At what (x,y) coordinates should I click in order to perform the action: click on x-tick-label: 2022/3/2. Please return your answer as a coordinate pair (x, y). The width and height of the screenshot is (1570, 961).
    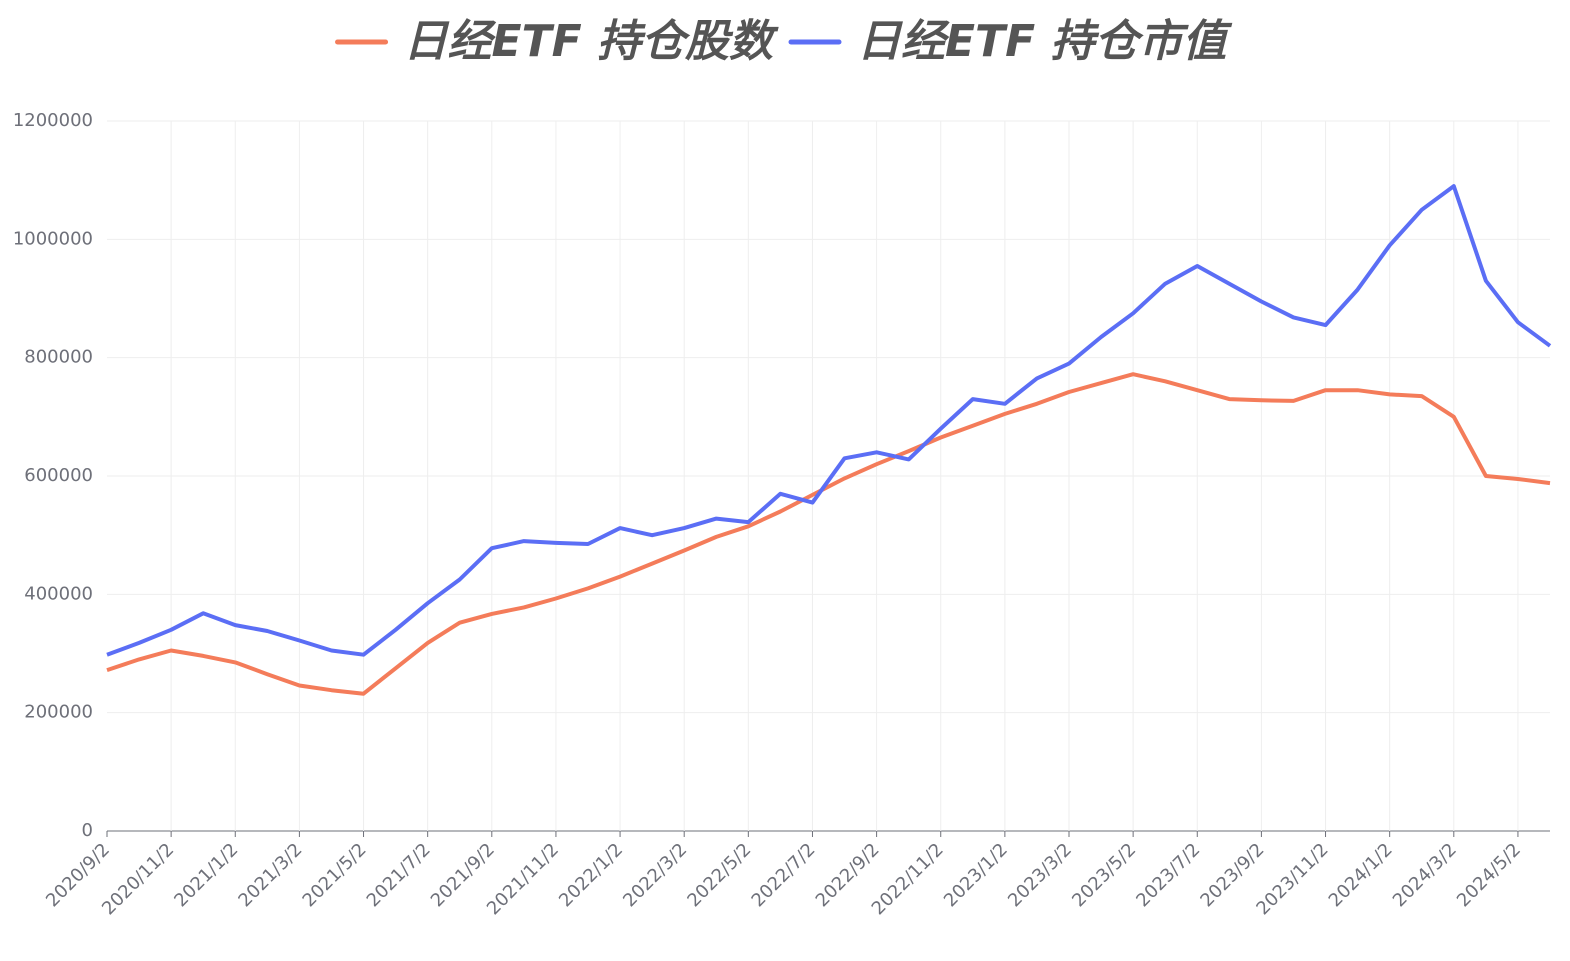
    Looking at the image, I should click on (655, 875).